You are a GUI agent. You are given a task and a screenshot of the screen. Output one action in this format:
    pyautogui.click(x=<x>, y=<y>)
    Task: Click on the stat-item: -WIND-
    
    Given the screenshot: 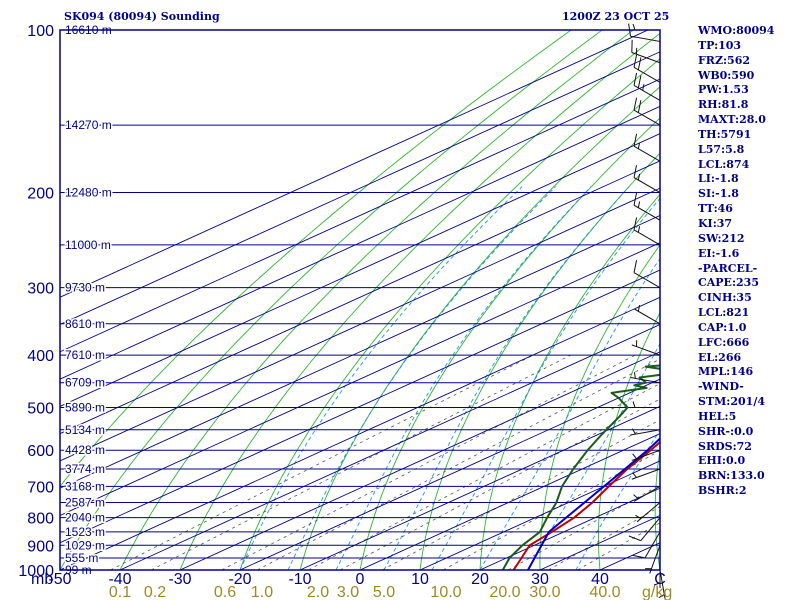 What is the action you would take?
    pyautogui.click(x=721, y=387)
    